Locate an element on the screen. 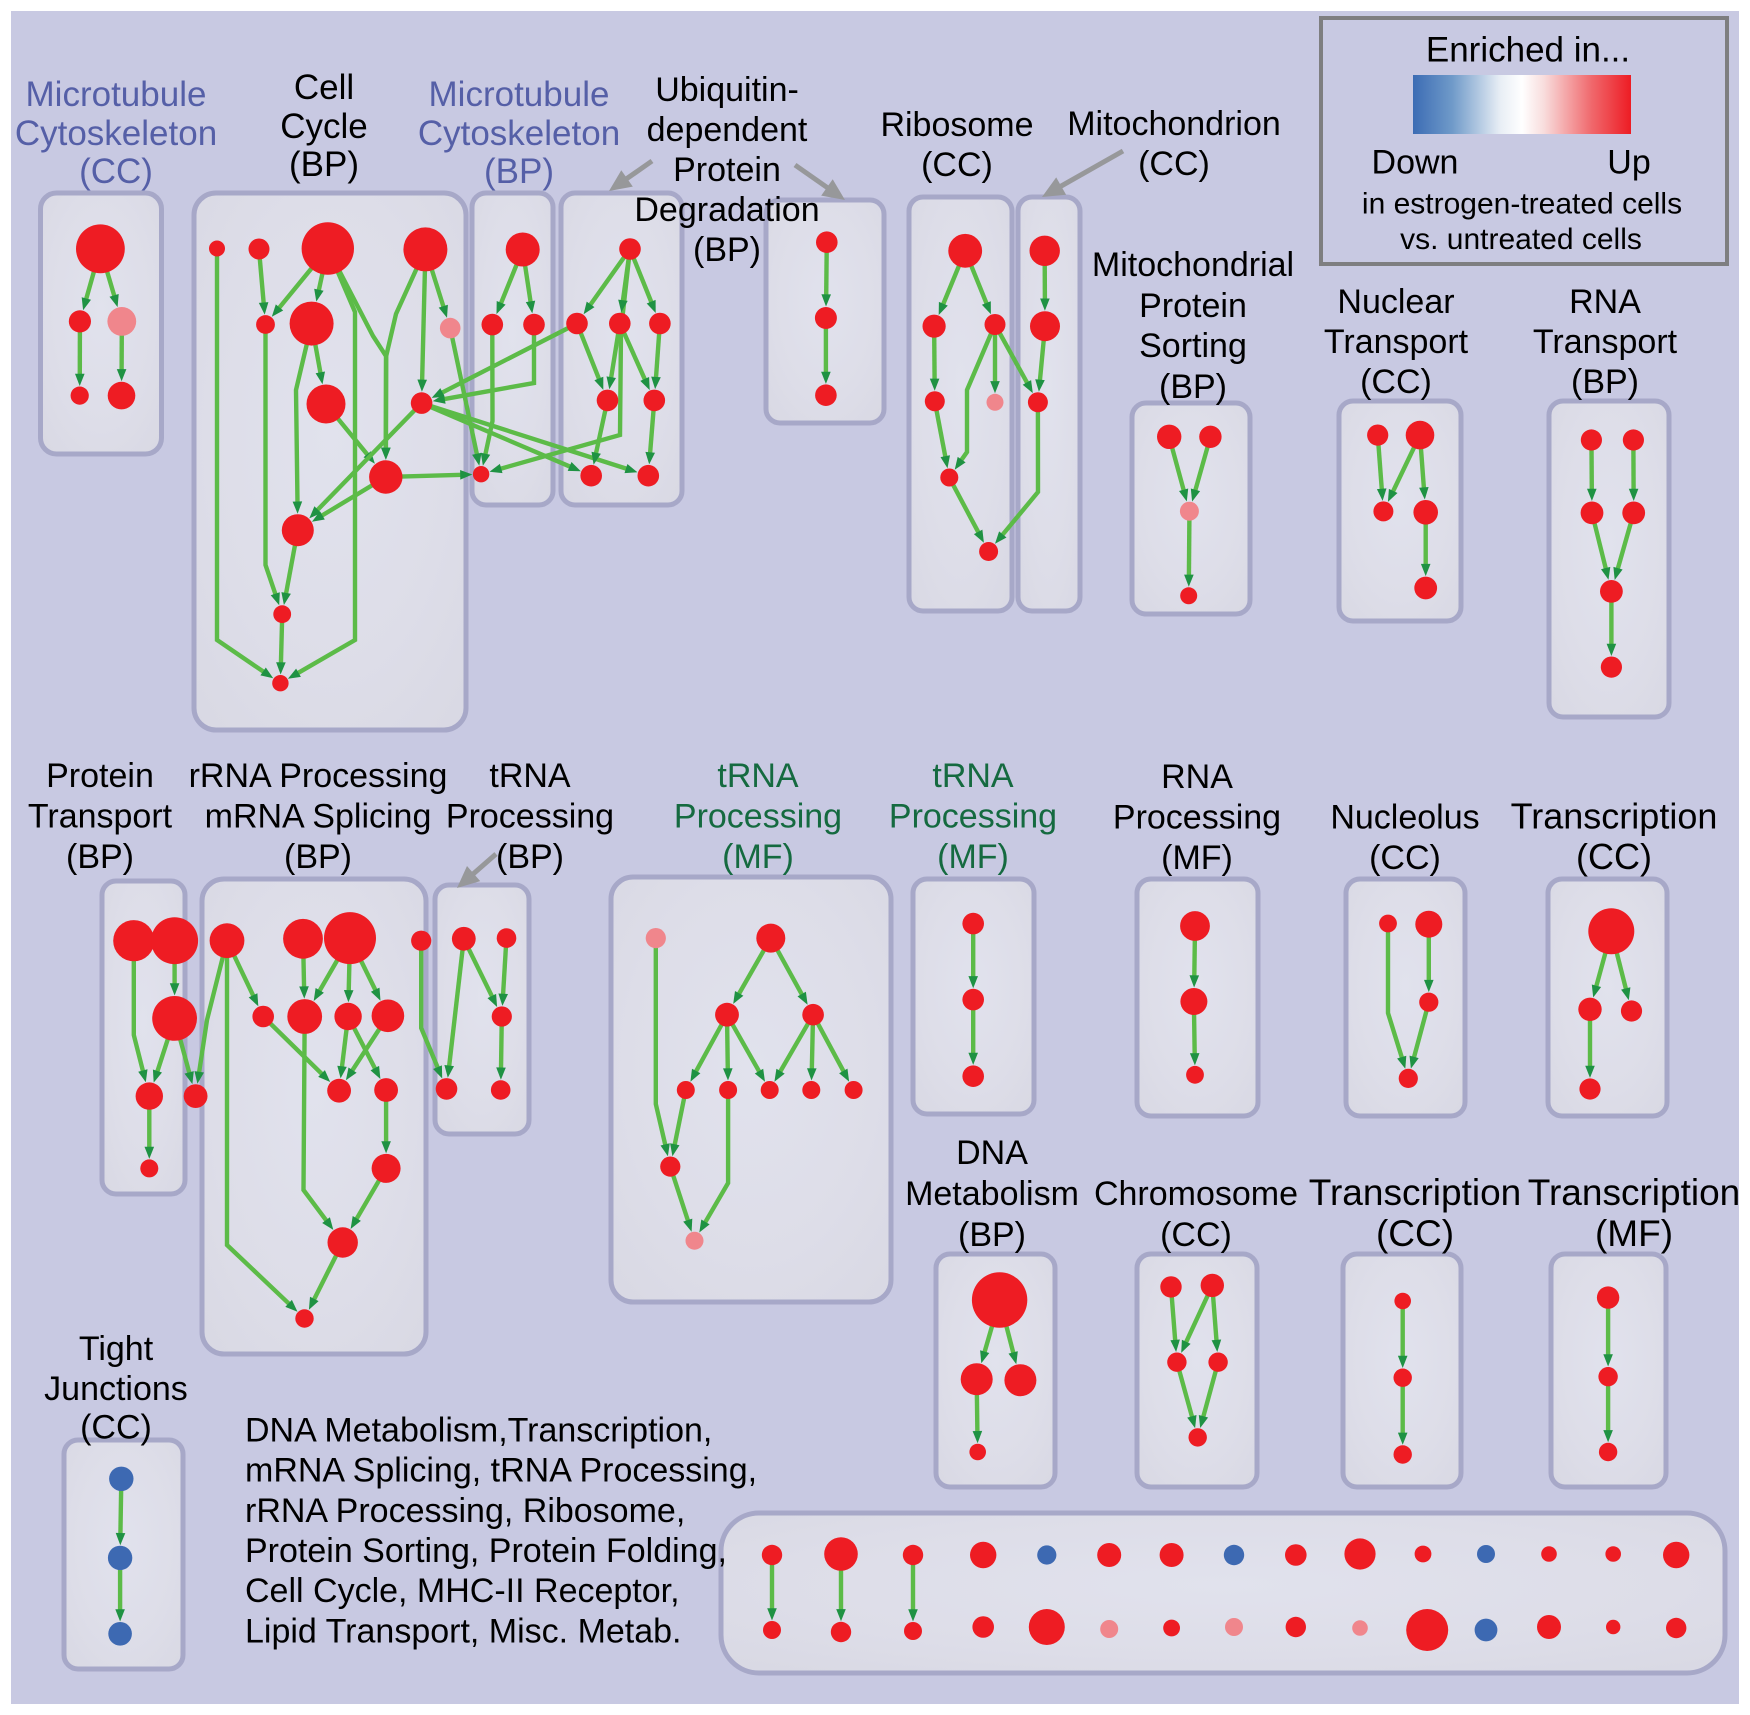  svg-text: rRNA Processing, Ribosome, is located at coordinates (465, 1511).